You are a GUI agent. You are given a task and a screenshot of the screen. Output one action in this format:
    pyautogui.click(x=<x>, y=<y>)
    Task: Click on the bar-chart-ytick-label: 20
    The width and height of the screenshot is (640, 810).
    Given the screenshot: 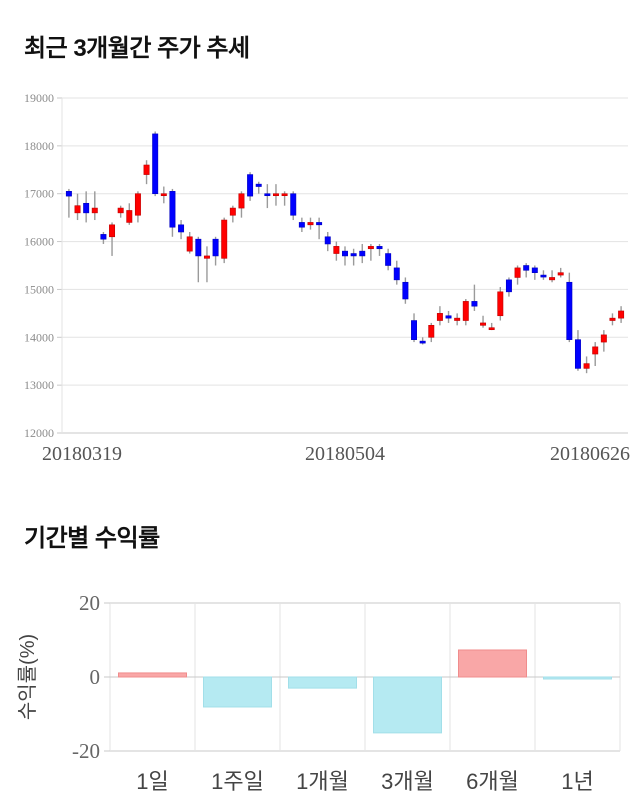 What is the action you would take?
    pyautogui.click(x=89, y=603)
    